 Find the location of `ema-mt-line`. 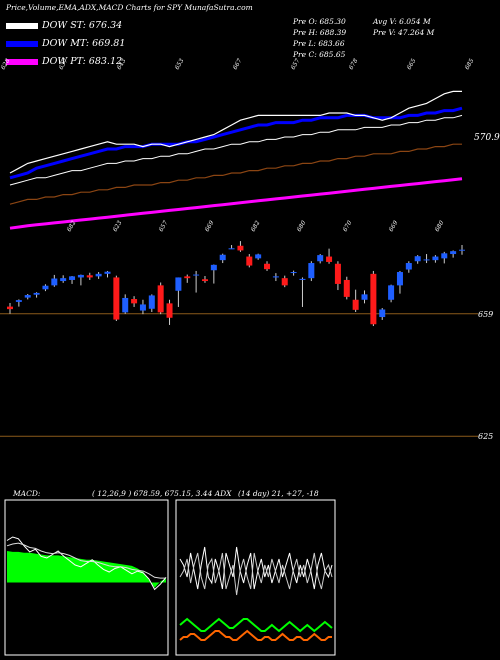

ema-mt-line is located at coordinates (236, 143).